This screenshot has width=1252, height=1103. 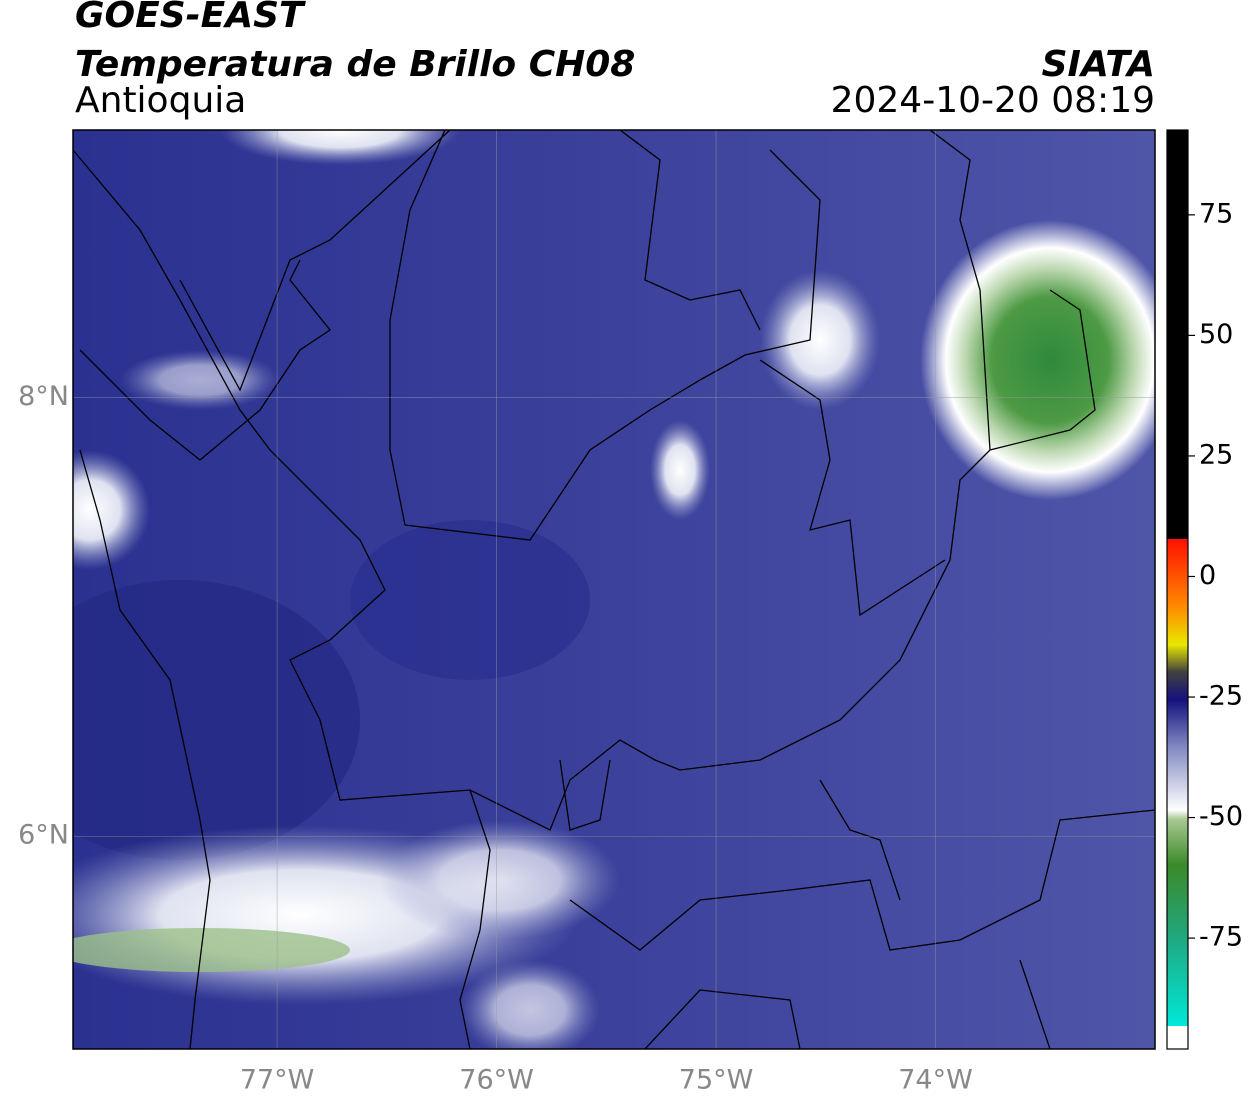 I want to click on datetime: 2024-10-20 08:19, so click(x=993, y=100).